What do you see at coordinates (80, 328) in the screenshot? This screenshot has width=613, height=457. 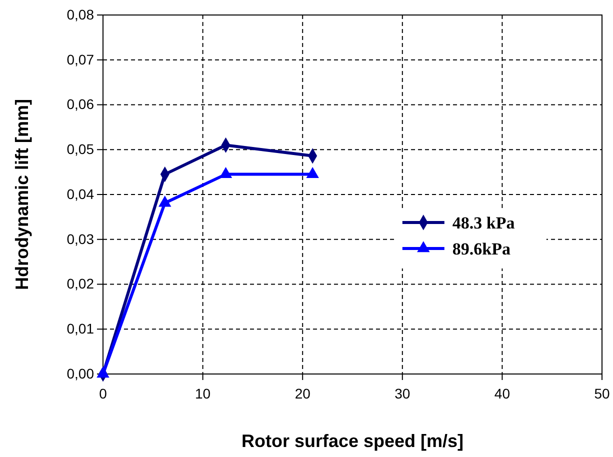 I see `y-tick-label: 0,01` at bounding box center [80, 328].